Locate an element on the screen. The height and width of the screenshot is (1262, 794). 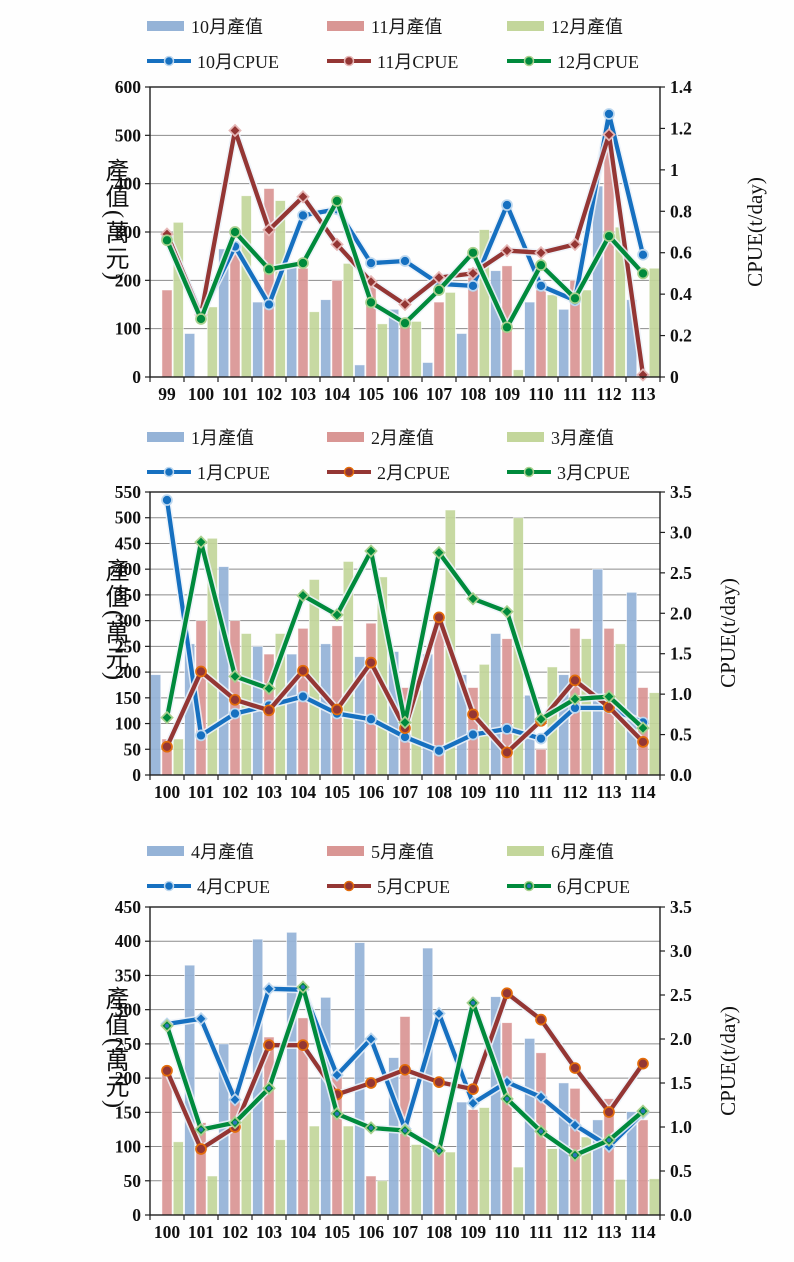
bars-10月產值 is located at coordinates (411, 281).